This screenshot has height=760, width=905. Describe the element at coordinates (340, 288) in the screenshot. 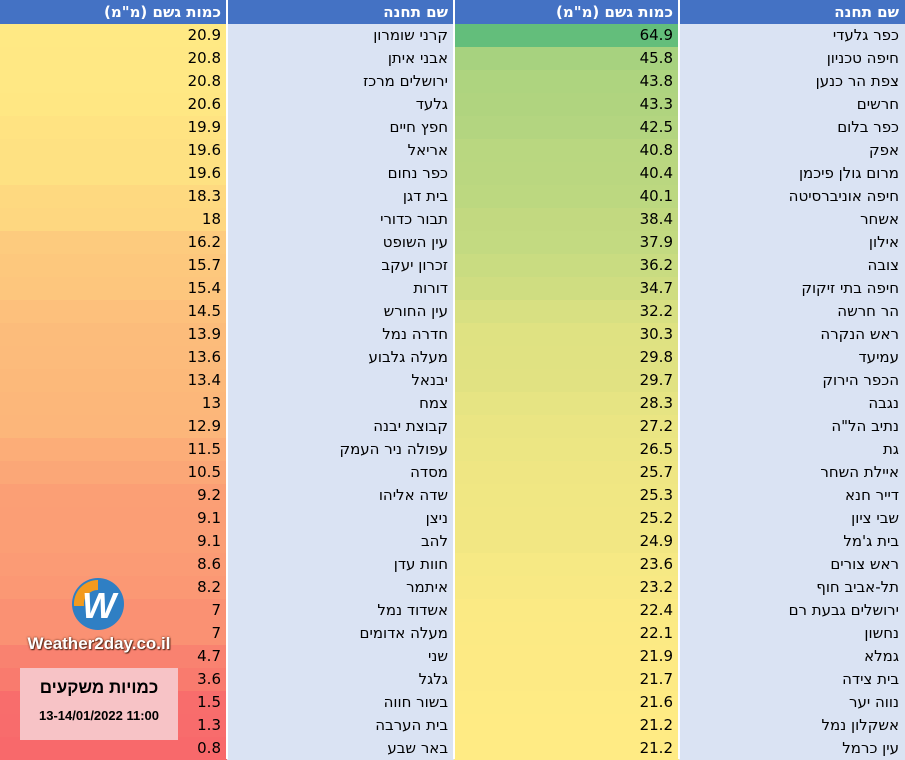

I see `station-name-cell: דורות` at that location.